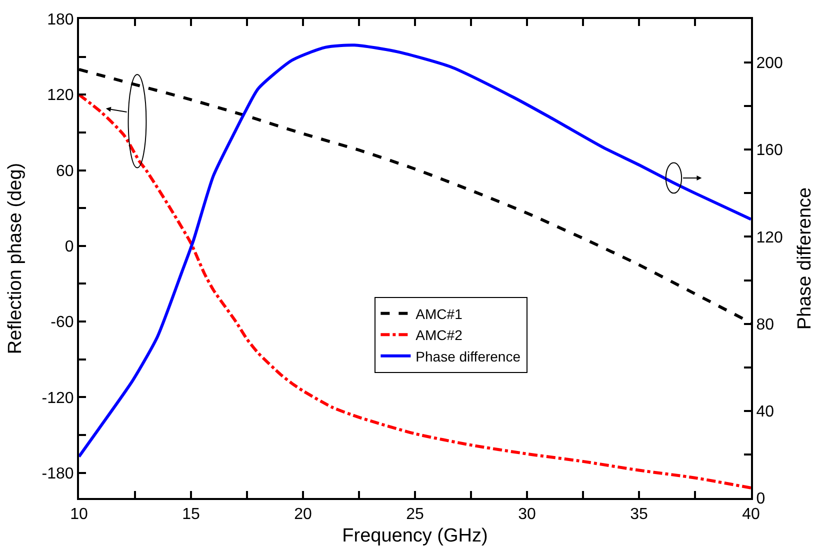 Image resolution: width=823 pixels, height=556 pixels. Describe the element at coordinates (15, 258) in the screenshot. I see `y-axis-title: Reflection phase (deg)` at that location.